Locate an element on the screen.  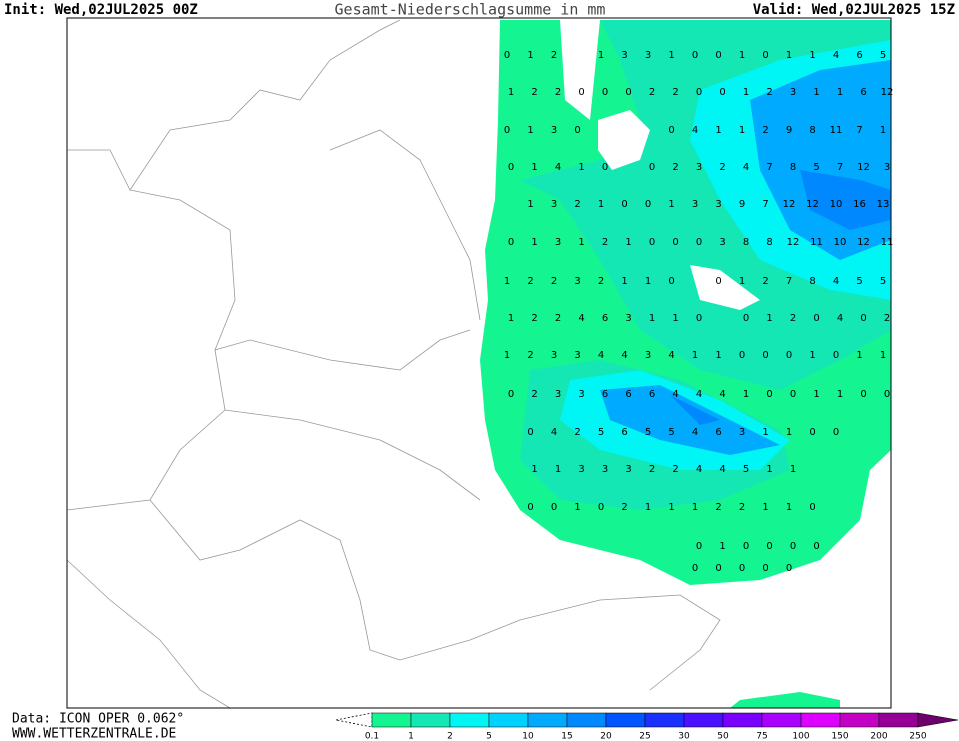
grid-value: 10 is located at coordinates (840, 242).